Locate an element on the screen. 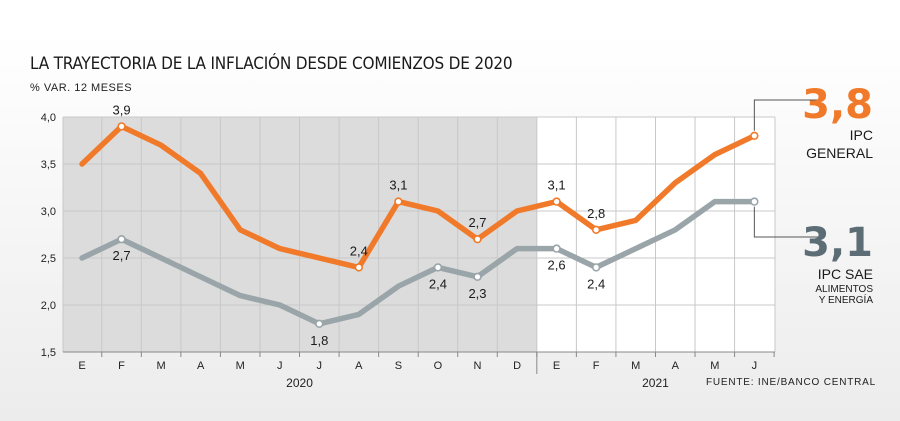  callout-leader-general is located at coordinates (787, 115).